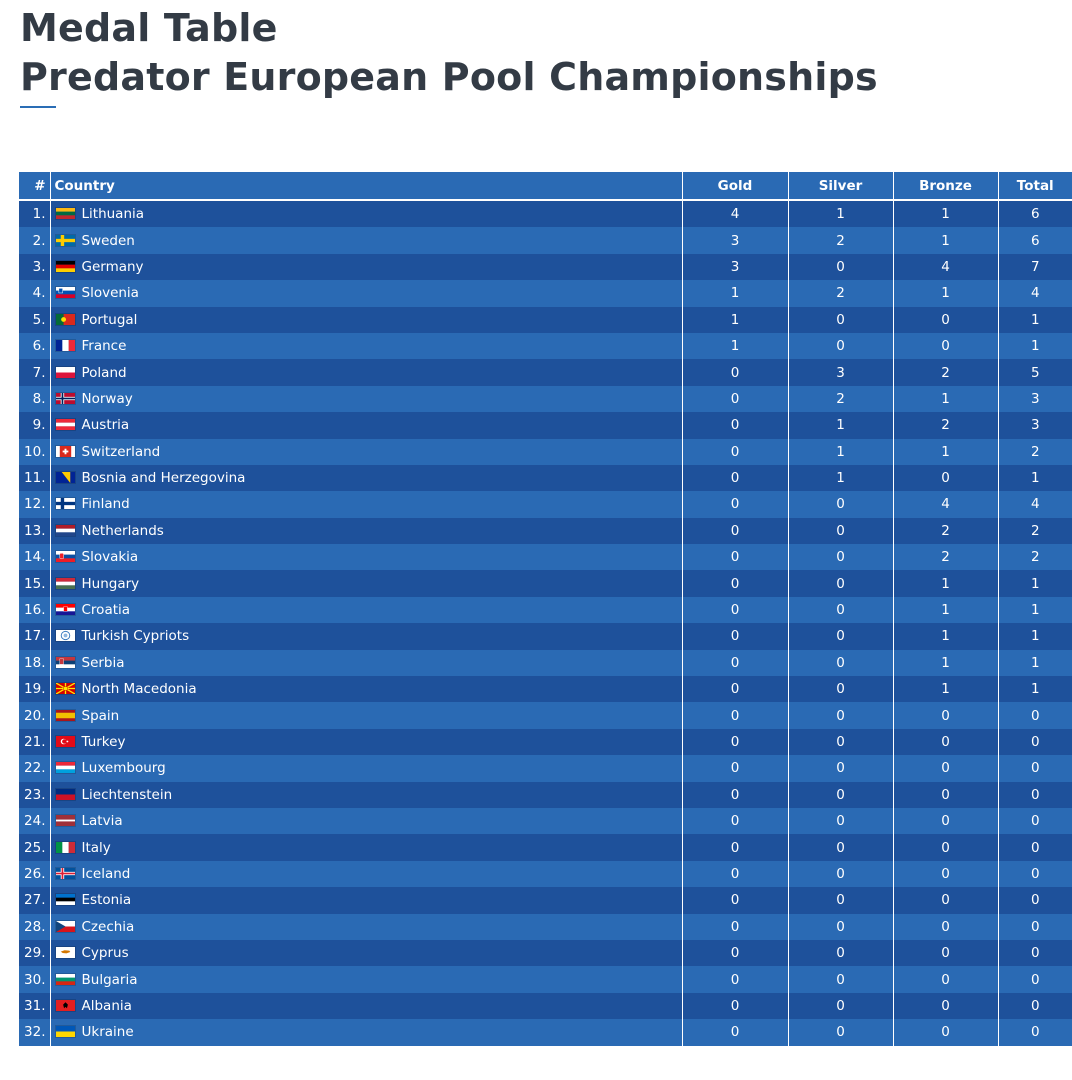 This screenshot has height=1080, width=1072. I want to click on country-cell: Luxembourg, so click(365, 768).